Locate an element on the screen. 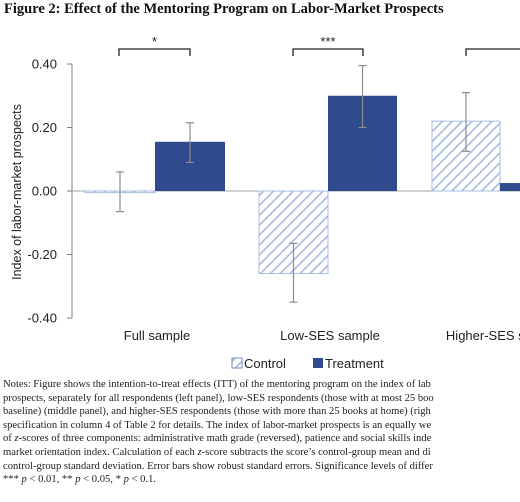 This screenshot has width=520, height=502. x-category-label: Higher-SES sample is located at coordinates (483, 335).